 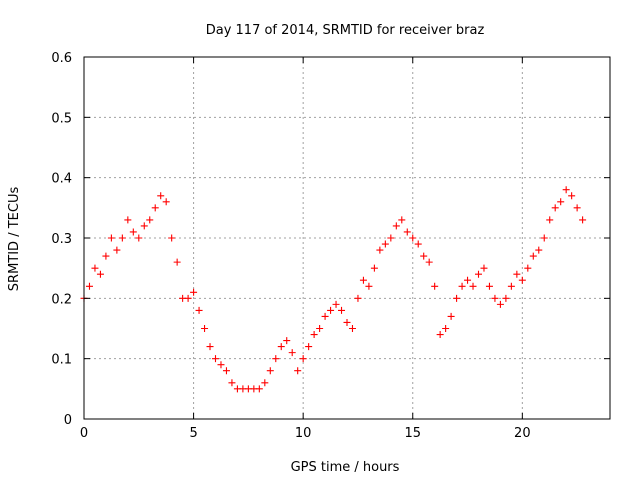 What do you see at coordinates (14, 239) in the screenshot?
I see `y-axis-label: SRMTID / TECUs` at bounding box center [14, 239].